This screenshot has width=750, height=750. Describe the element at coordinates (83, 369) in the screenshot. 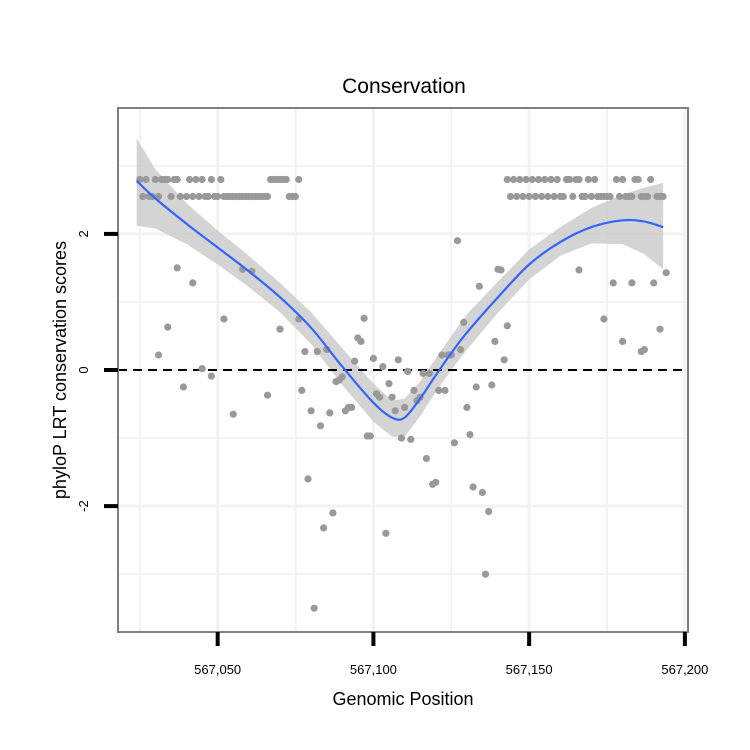

I see `y-tick-label: 0` at that location.